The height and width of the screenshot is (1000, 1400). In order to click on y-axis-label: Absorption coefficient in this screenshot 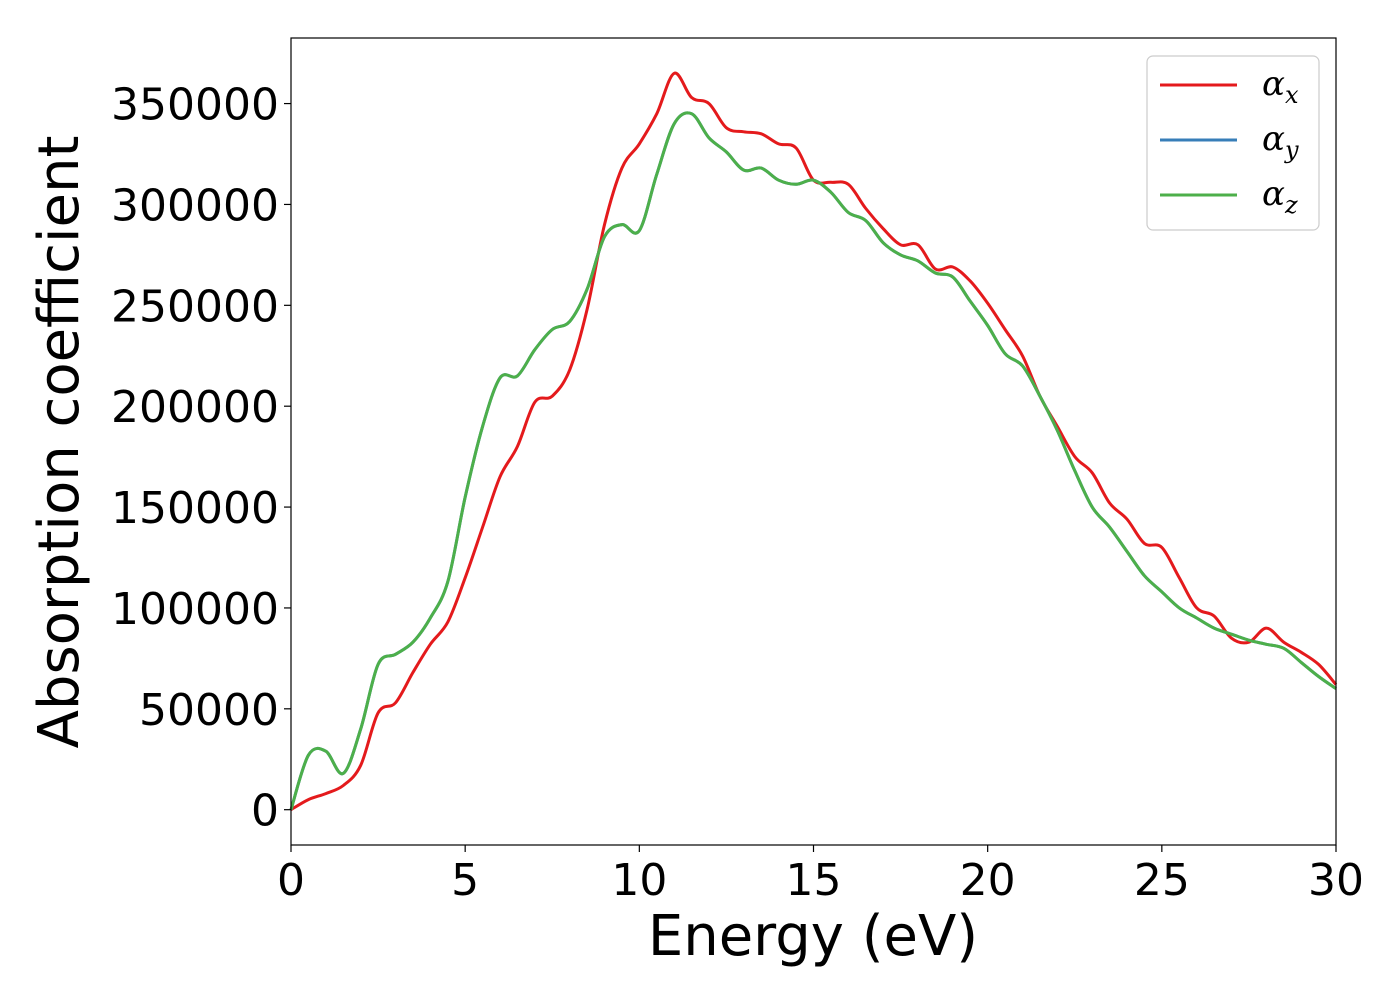, I will do `click(59, 442)`.